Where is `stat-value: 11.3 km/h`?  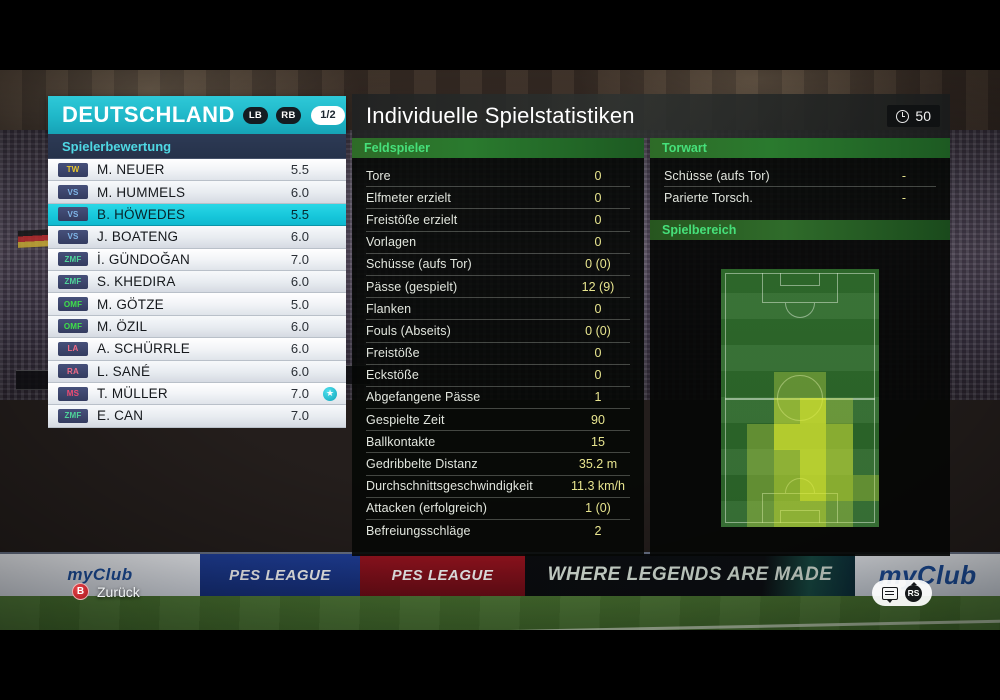 stat-value: 11.3 km/h is located at coordinates (598, 486).